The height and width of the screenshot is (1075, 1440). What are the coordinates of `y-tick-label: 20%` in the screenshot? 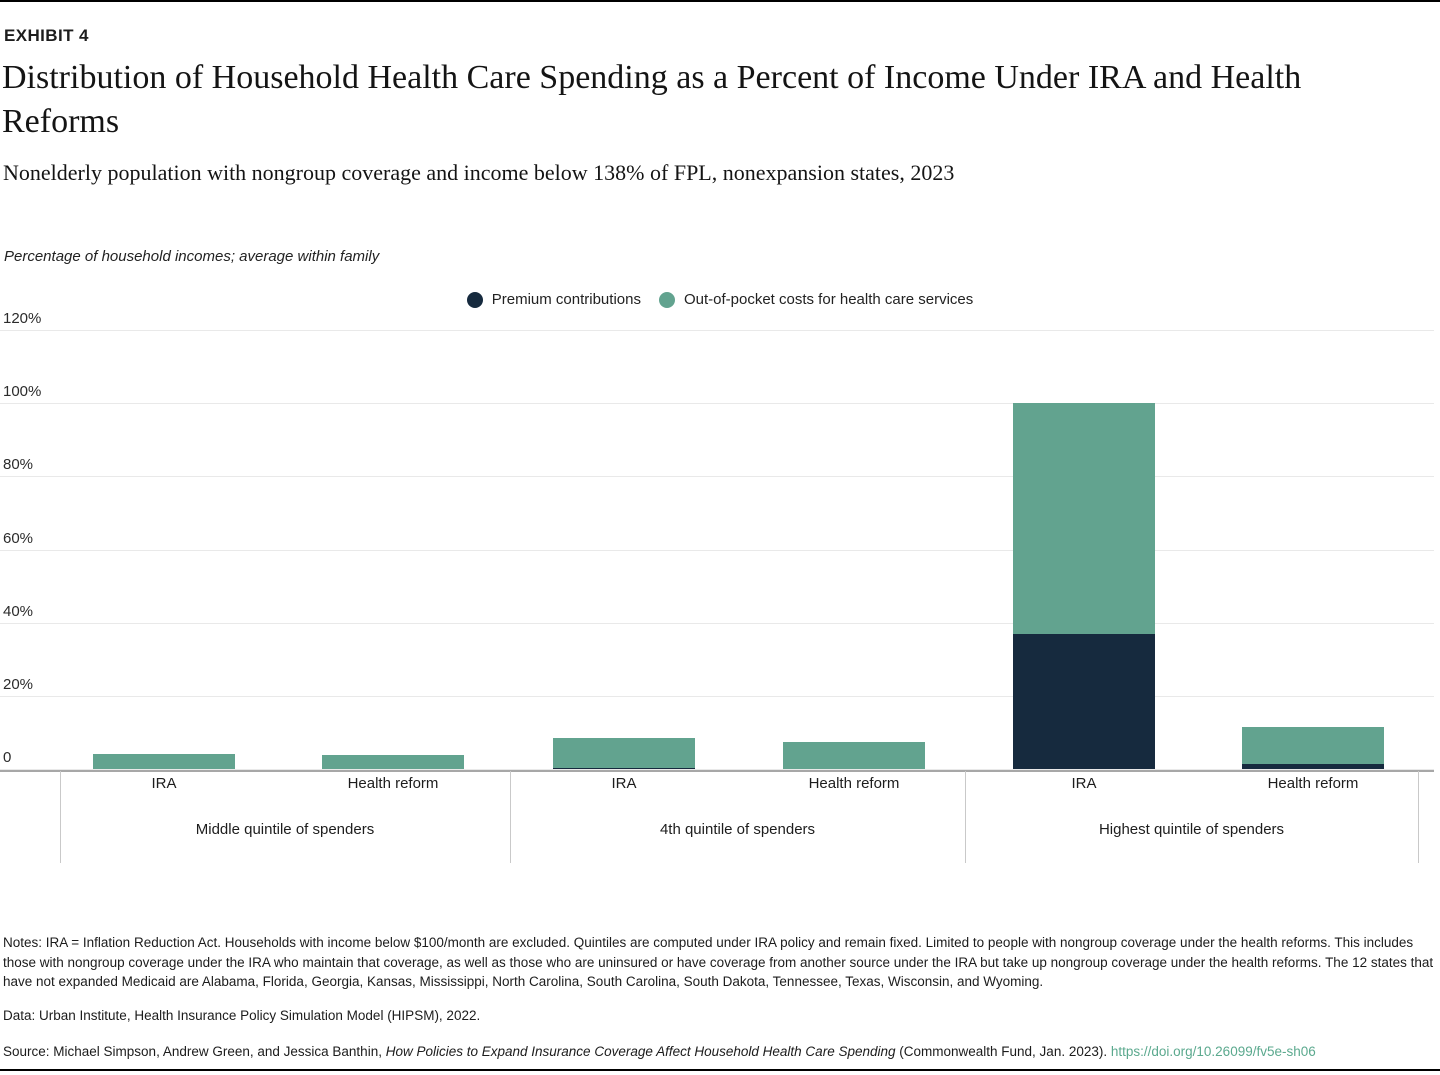 It's located at (18, 684).